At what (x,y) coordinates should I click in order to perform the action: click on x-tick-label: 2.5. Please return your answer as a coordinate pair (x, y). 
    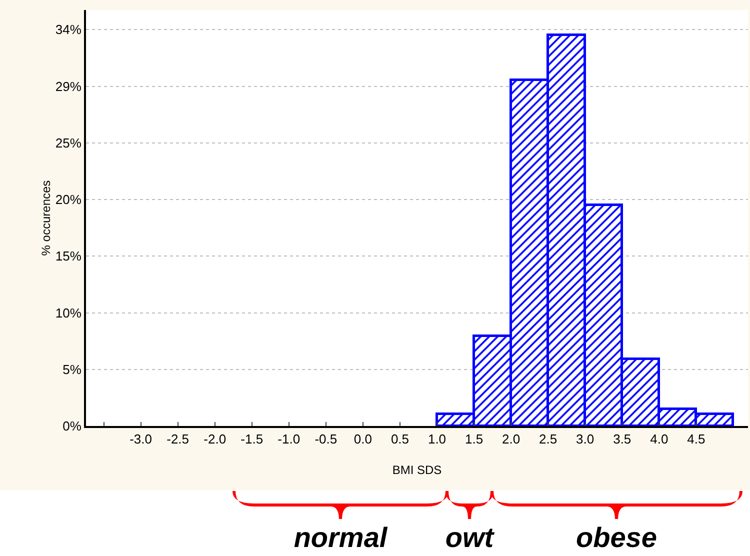
    Looking at the image, I should click on (548, 439).